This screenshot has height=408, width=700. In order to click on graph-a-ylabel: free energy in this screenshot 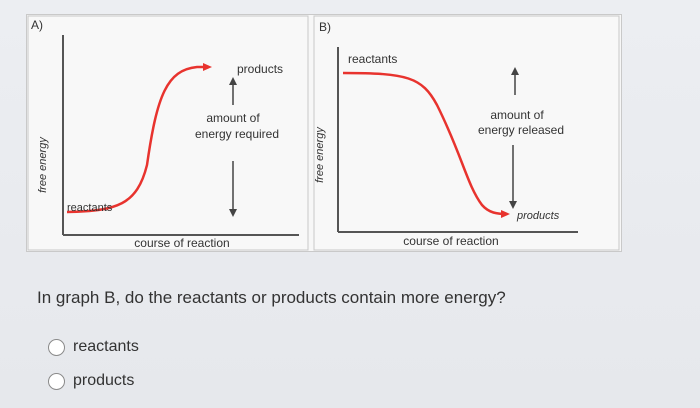, I will do `click(43, 164)`.